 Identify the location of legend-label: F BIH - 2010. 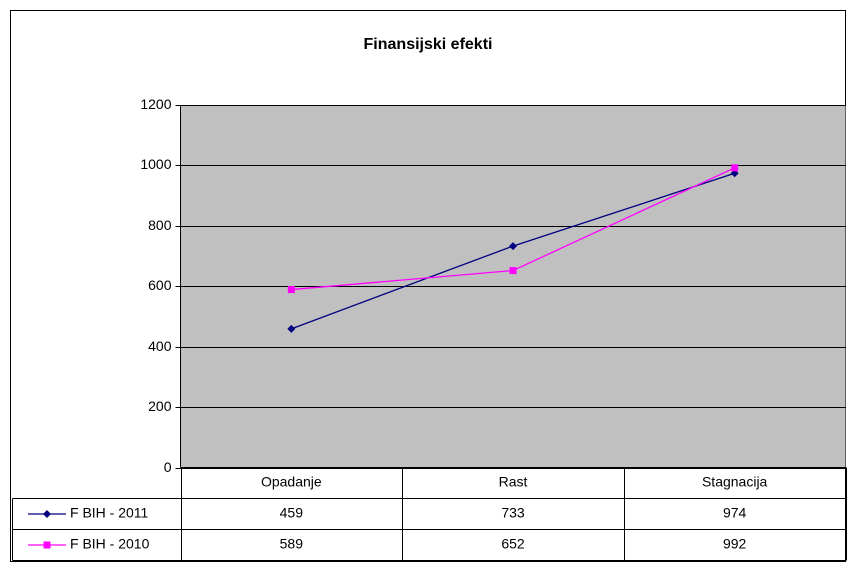
(110, 544).